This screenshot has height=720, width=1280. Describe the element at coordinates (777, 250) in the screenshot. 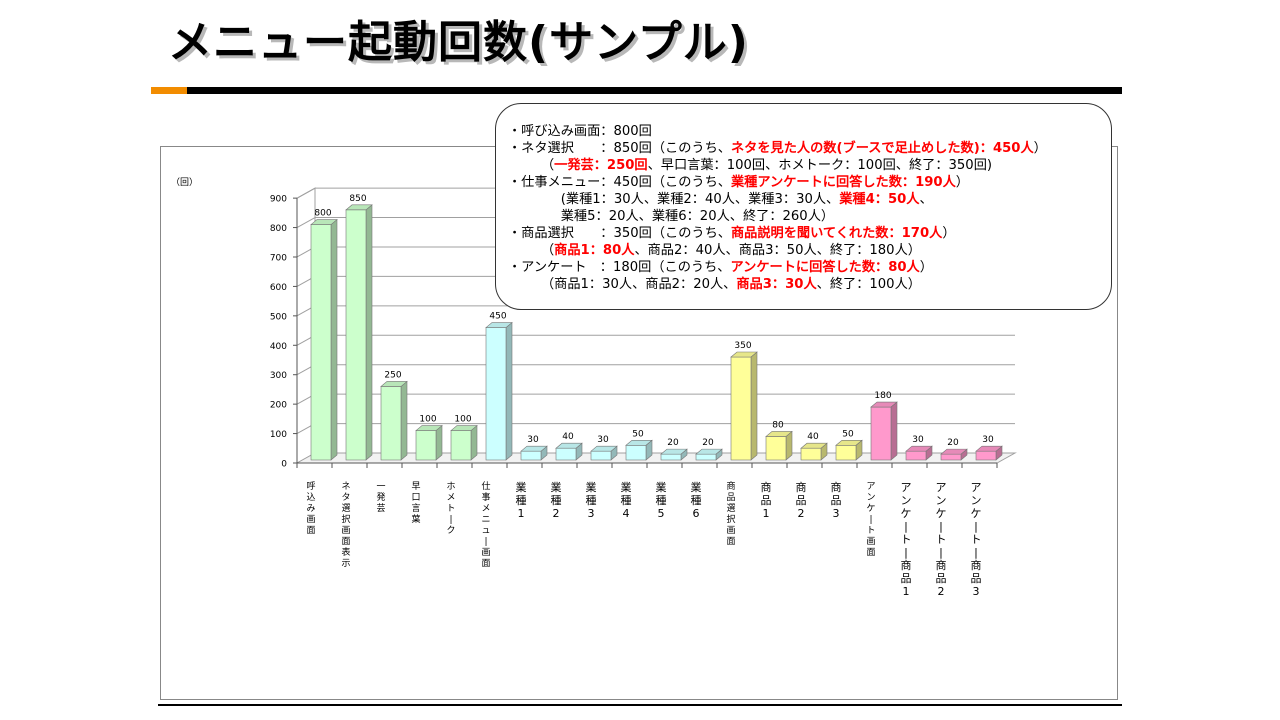

I see `callout-text: 、商品2：40人、商品3：50人、終了：180人）` at that location.